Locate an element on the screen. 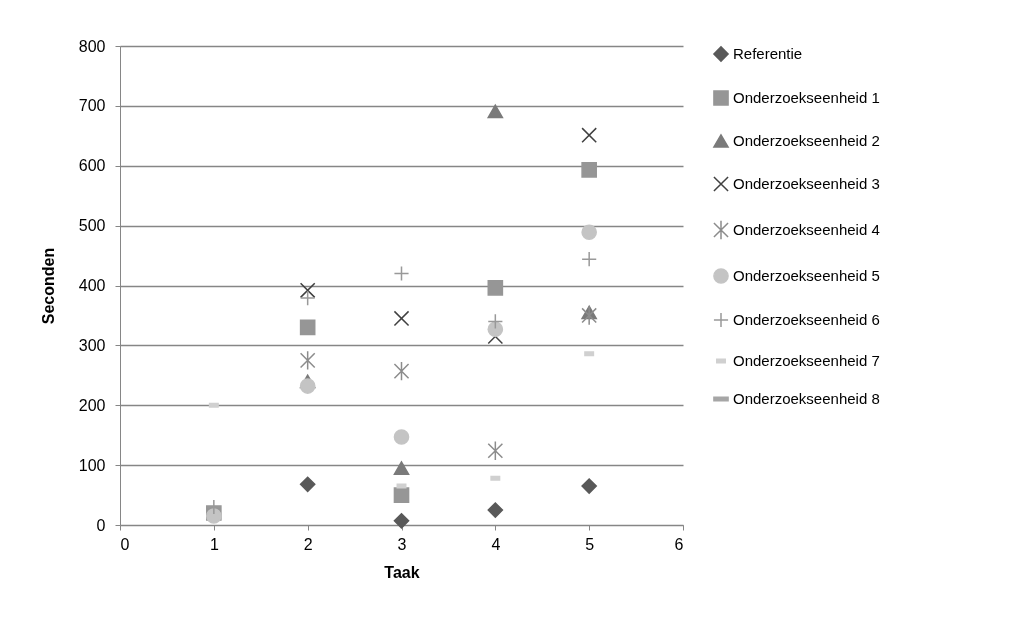 Image resolution: width=1029 pixels, height=633 pixels. legend-label: Onderzoekseenheid 4 is located at coordinates (806, 229).